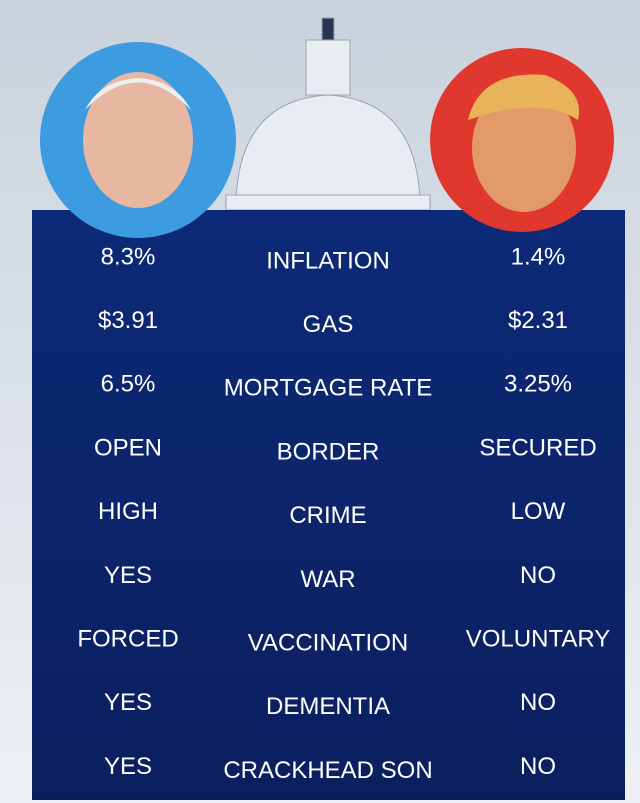 Image resolution: width=640 pixels, height=803 pixels. What do you see at coordinates (328, 643) in the screenshot?
I see `topic: VACCINATION` at bounding box center [328, 643].